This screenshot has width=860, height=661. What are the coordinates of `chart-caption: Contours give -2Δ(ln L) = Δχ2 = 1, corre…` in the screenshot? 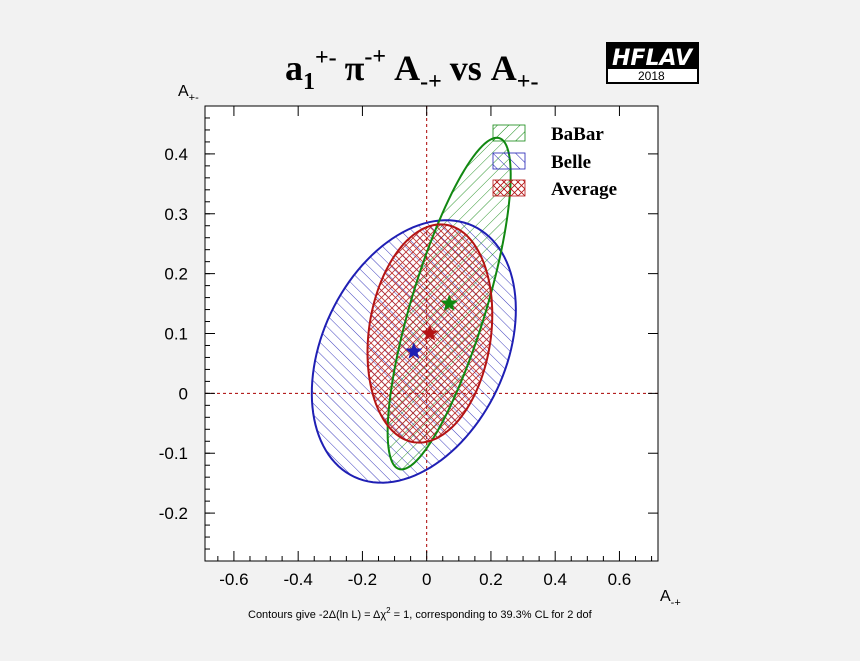 It's located at (420, 613).